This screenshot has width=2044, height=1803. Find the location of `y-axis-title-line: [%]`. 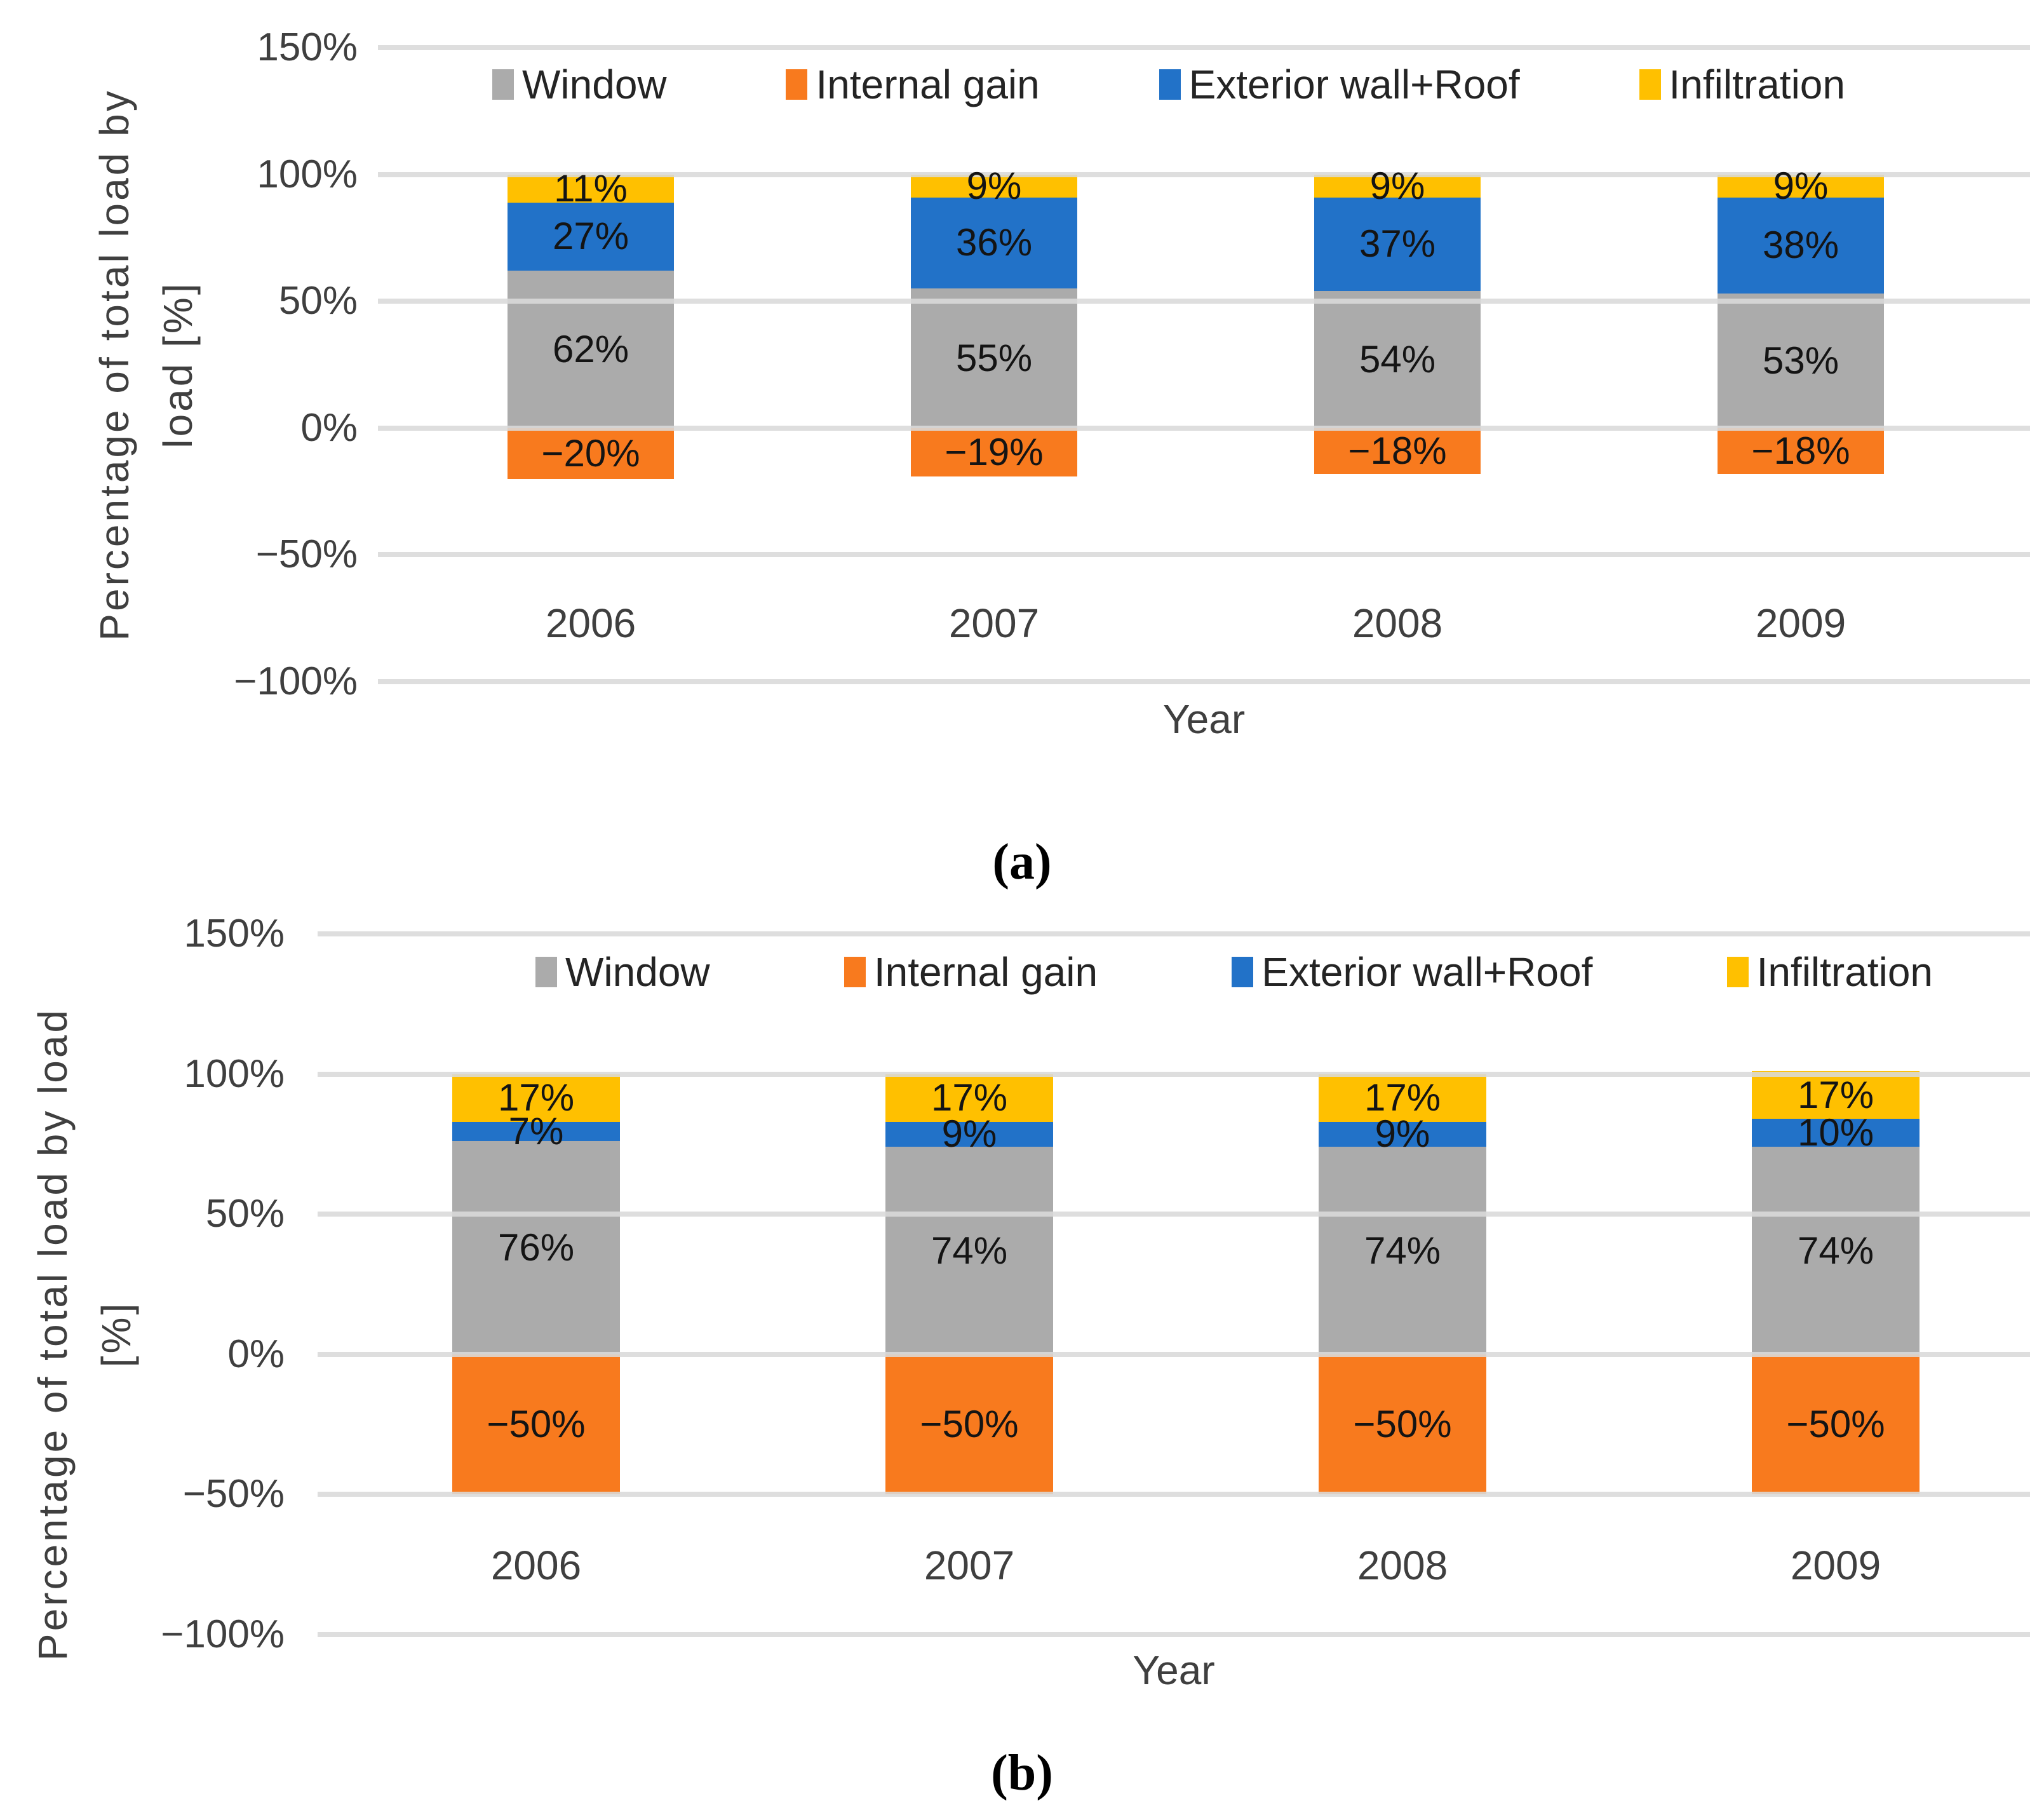

y-axis-title-line: [%] is located at coordinates (116, 1334).